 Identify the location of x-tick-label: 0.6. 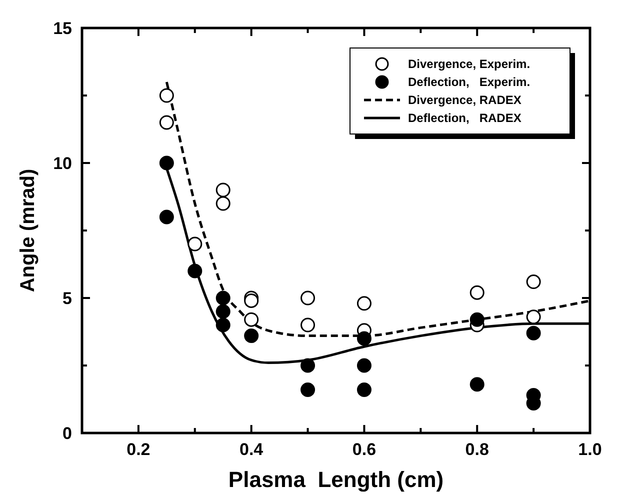
(364, 449).